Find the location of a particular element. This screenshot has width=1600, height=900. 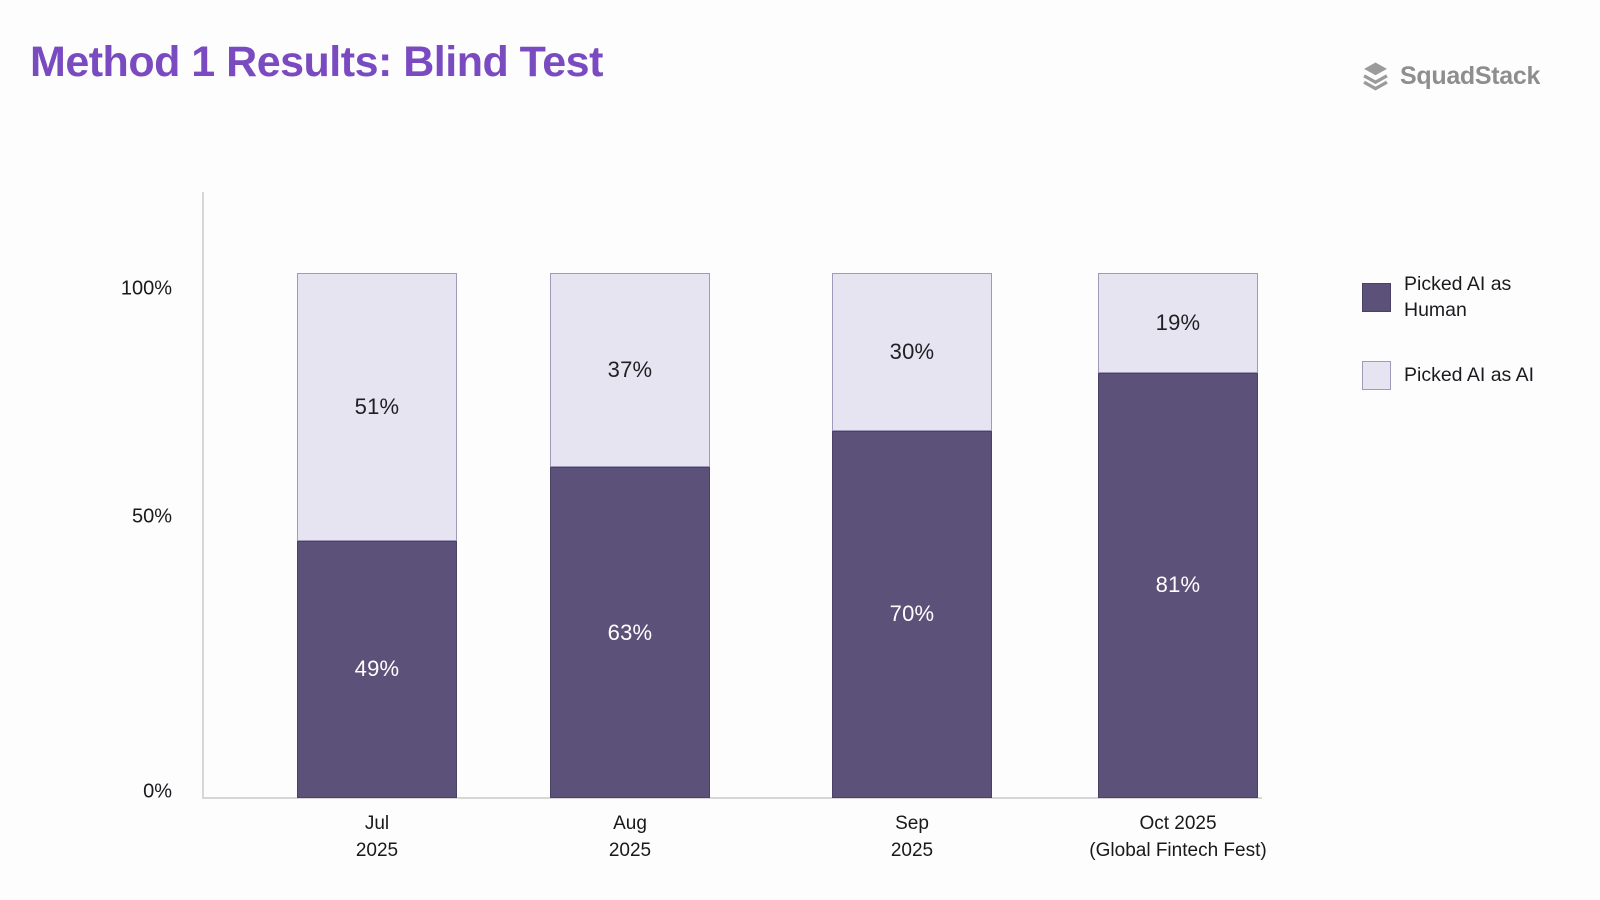

squadstack-logo: SquadStack is located at coordinates (1450, 76).